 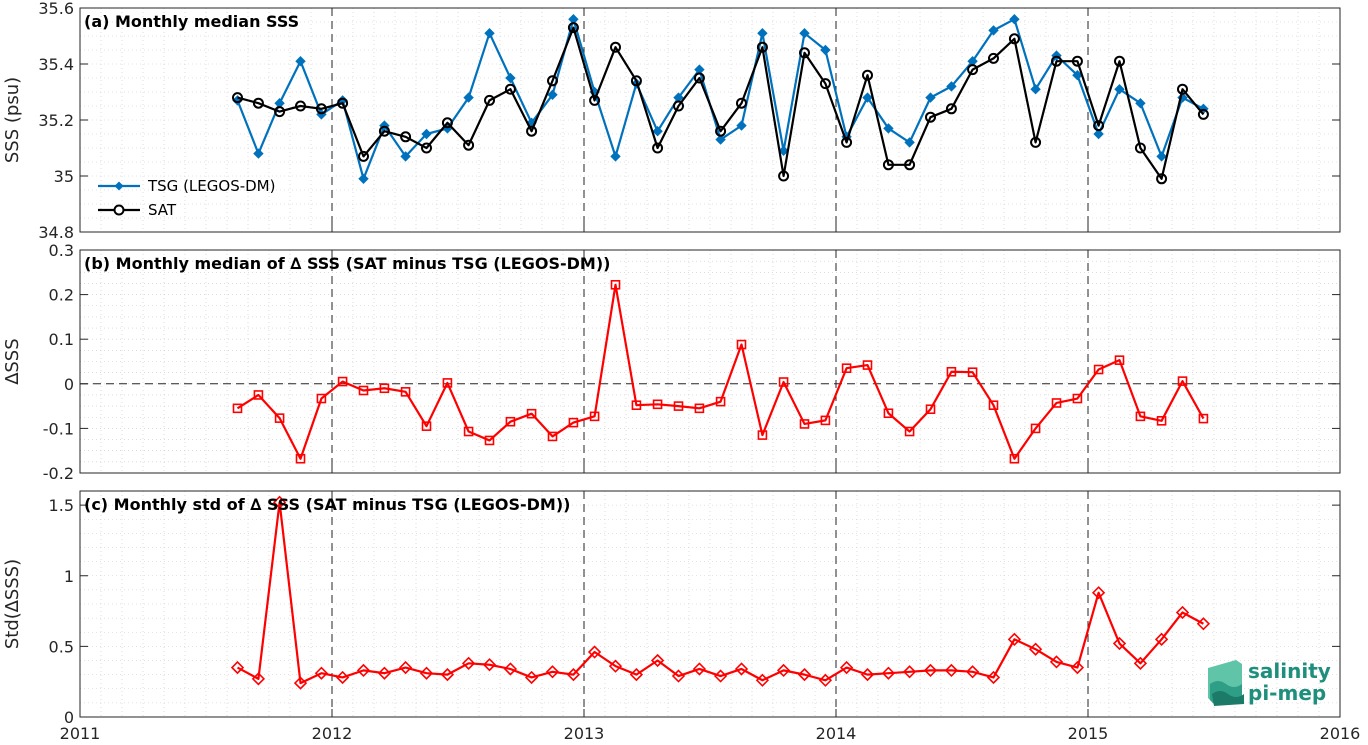 I want to click on y-tick-label: 34.8, so click(x=56, y=232).